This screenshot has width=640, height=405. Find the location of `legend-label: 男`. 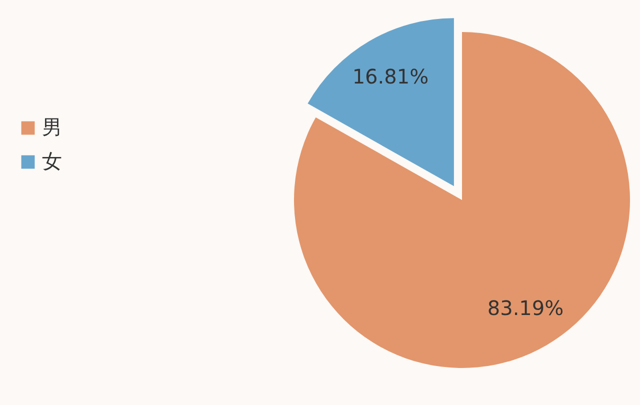

legend-label: 男 is located at coordinates (52, 127).